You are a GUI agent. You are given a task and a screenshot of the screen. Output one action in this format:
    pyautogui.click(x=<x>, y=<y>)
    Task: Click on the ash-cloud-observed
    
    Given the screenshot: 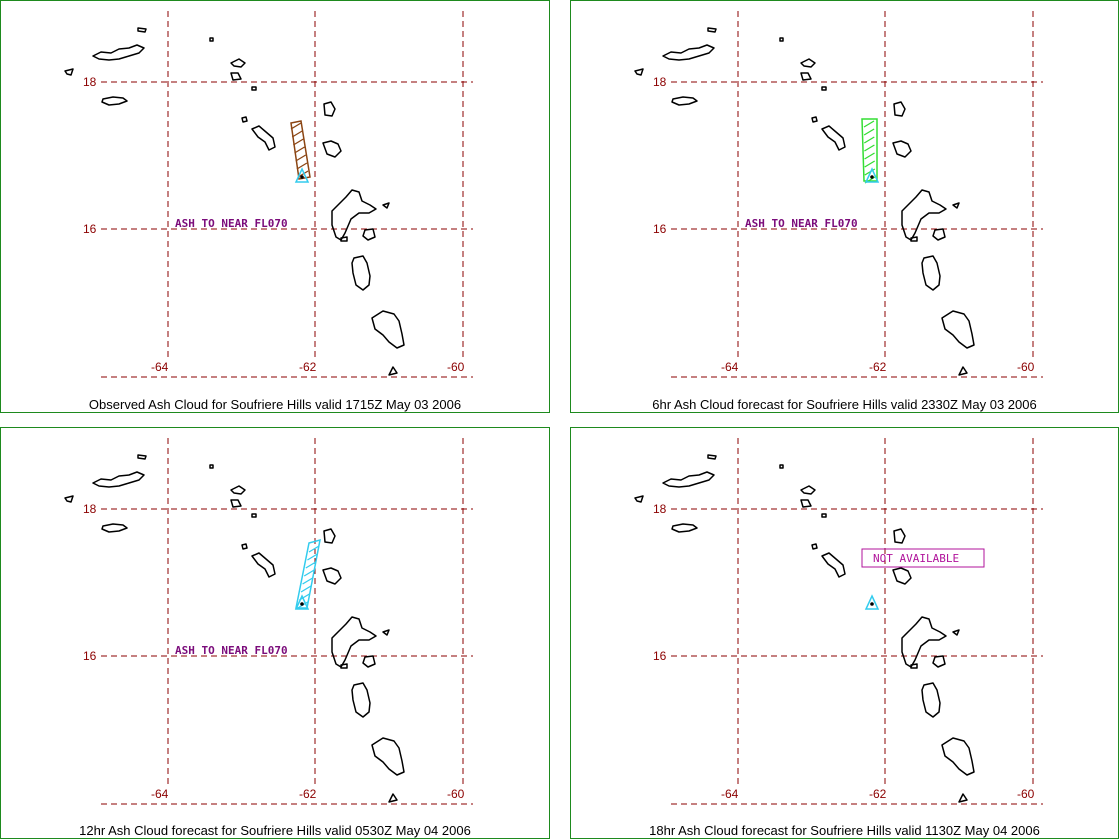 What is the action you would take?
    pyautogui.click(x=300, y=150)
    